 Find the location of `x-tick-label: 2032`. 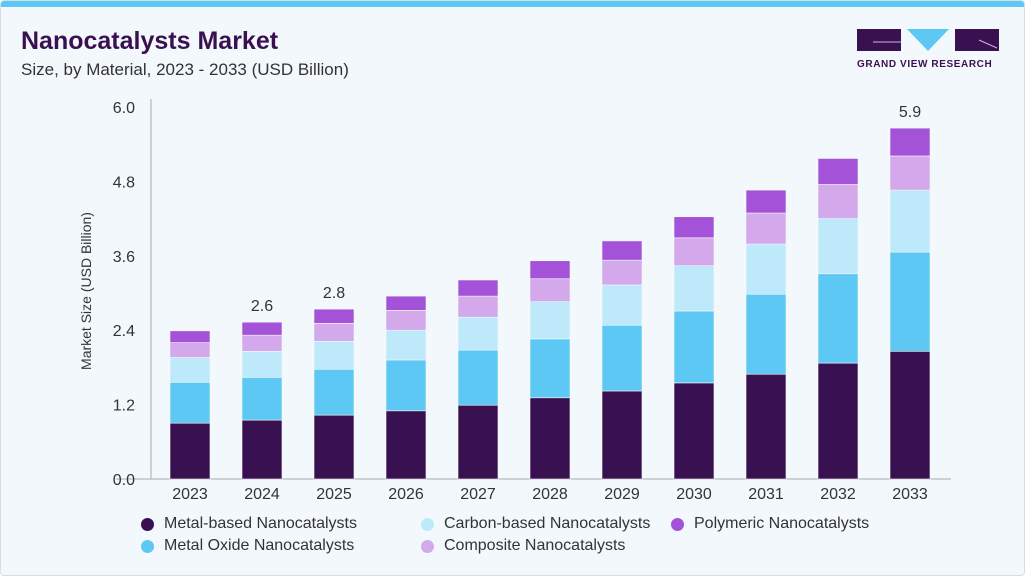

x-tick-label: 2032 is located at coordinates (838, 494).